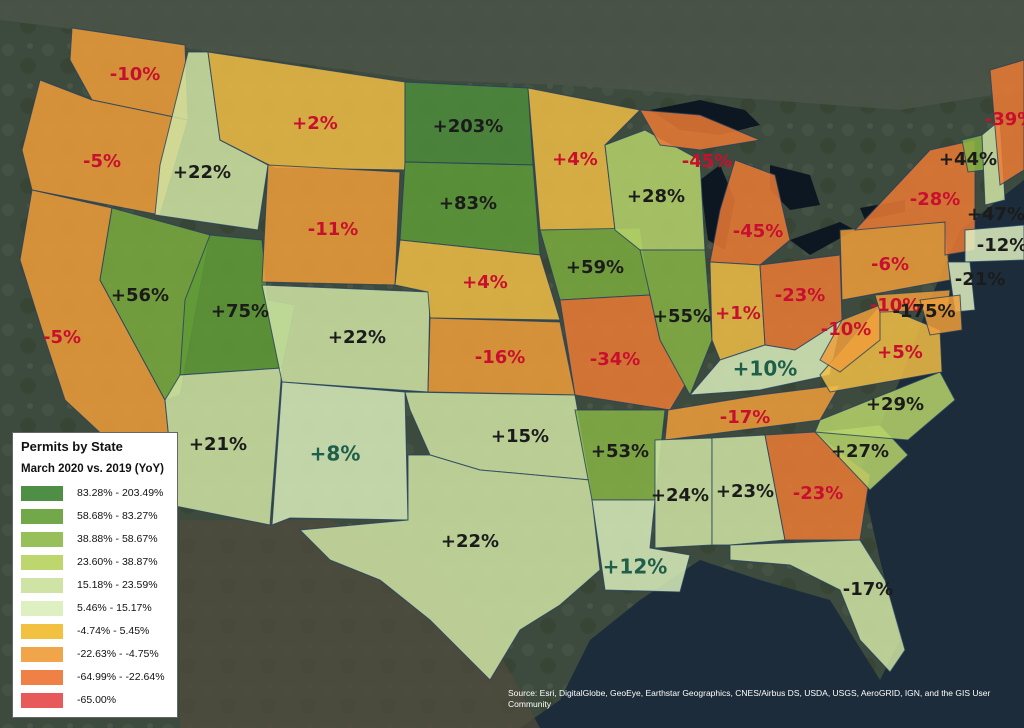  Describe the element at coordinates (117, 539) in the screenshot. I see `legend-range-label: 38.88% - 58.67%` at that location.